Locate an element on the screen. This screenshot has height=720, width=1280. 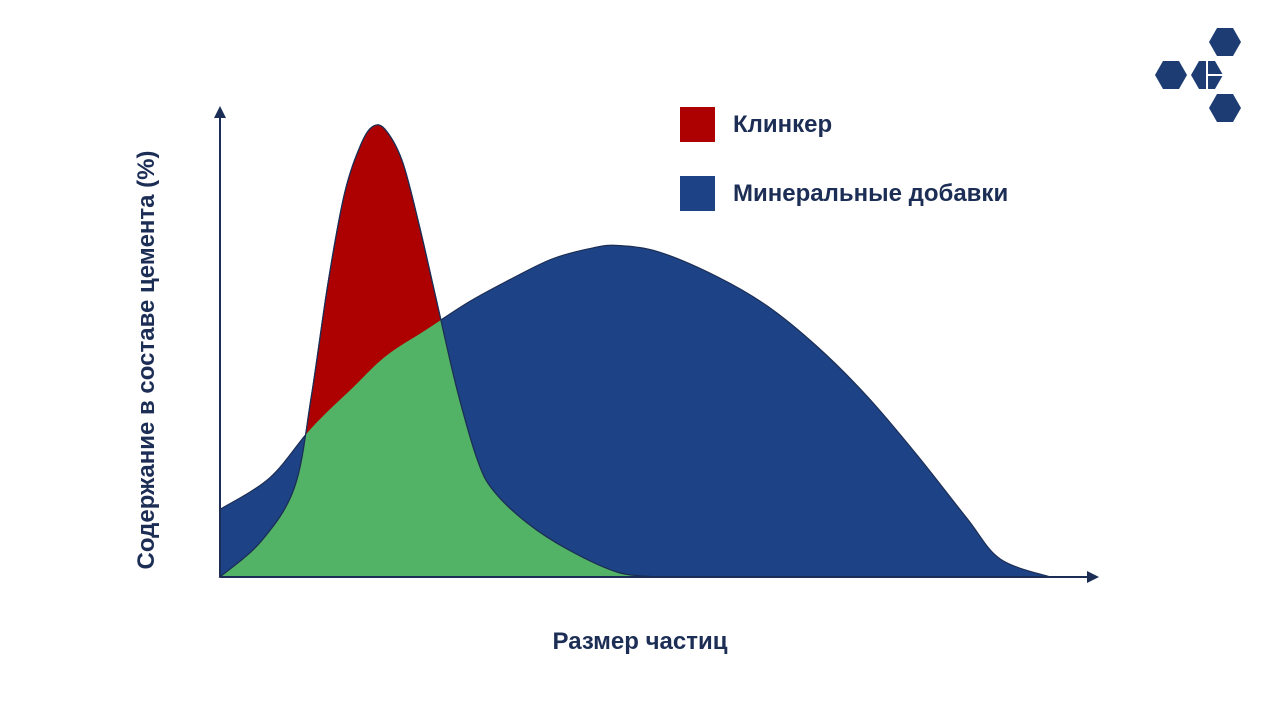
x-axis-arrow-icon is located at coordinates (1093, 577).